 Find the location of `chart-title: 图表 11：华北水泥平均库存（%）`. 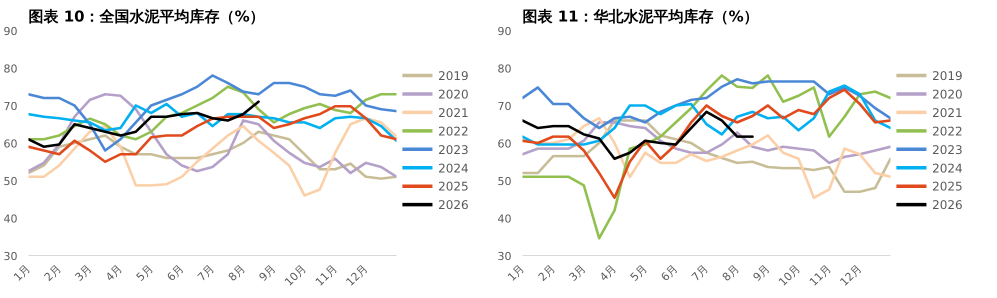

chart-title: 图表 11：华北水泥平均库存（%） is located at coordinates (640, 17).